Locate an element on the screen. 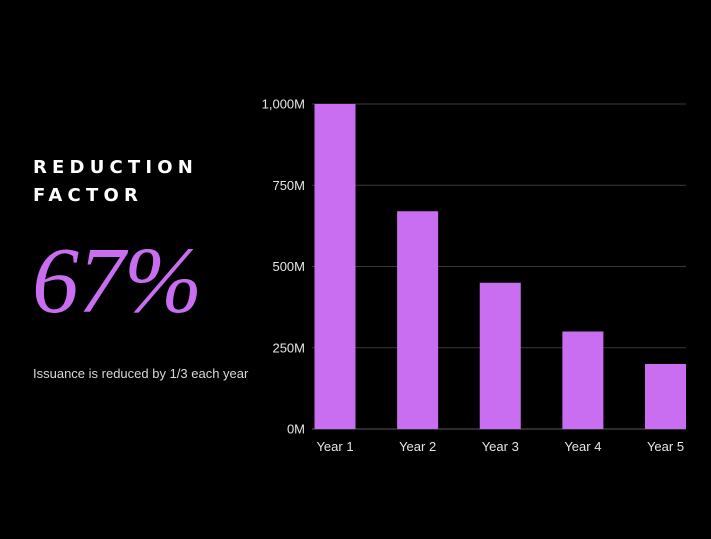 This screenshot has width=711, height=539. y-axis-tick-labels: 0M 250M 500M 750M 1,000M is located at coordinates (283, 267).